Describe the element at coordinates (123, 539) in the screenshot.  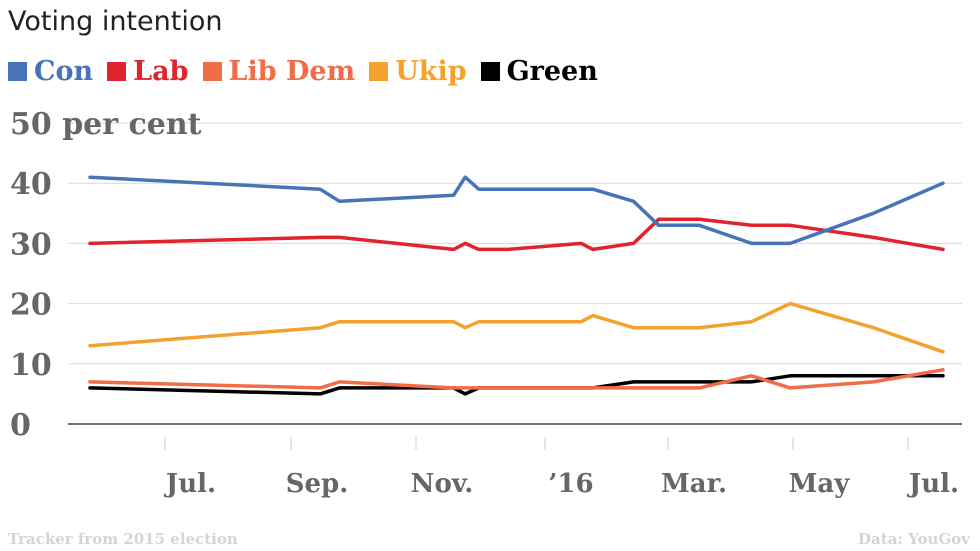
I see `source-note: Tracker from 2015 election` at that location.